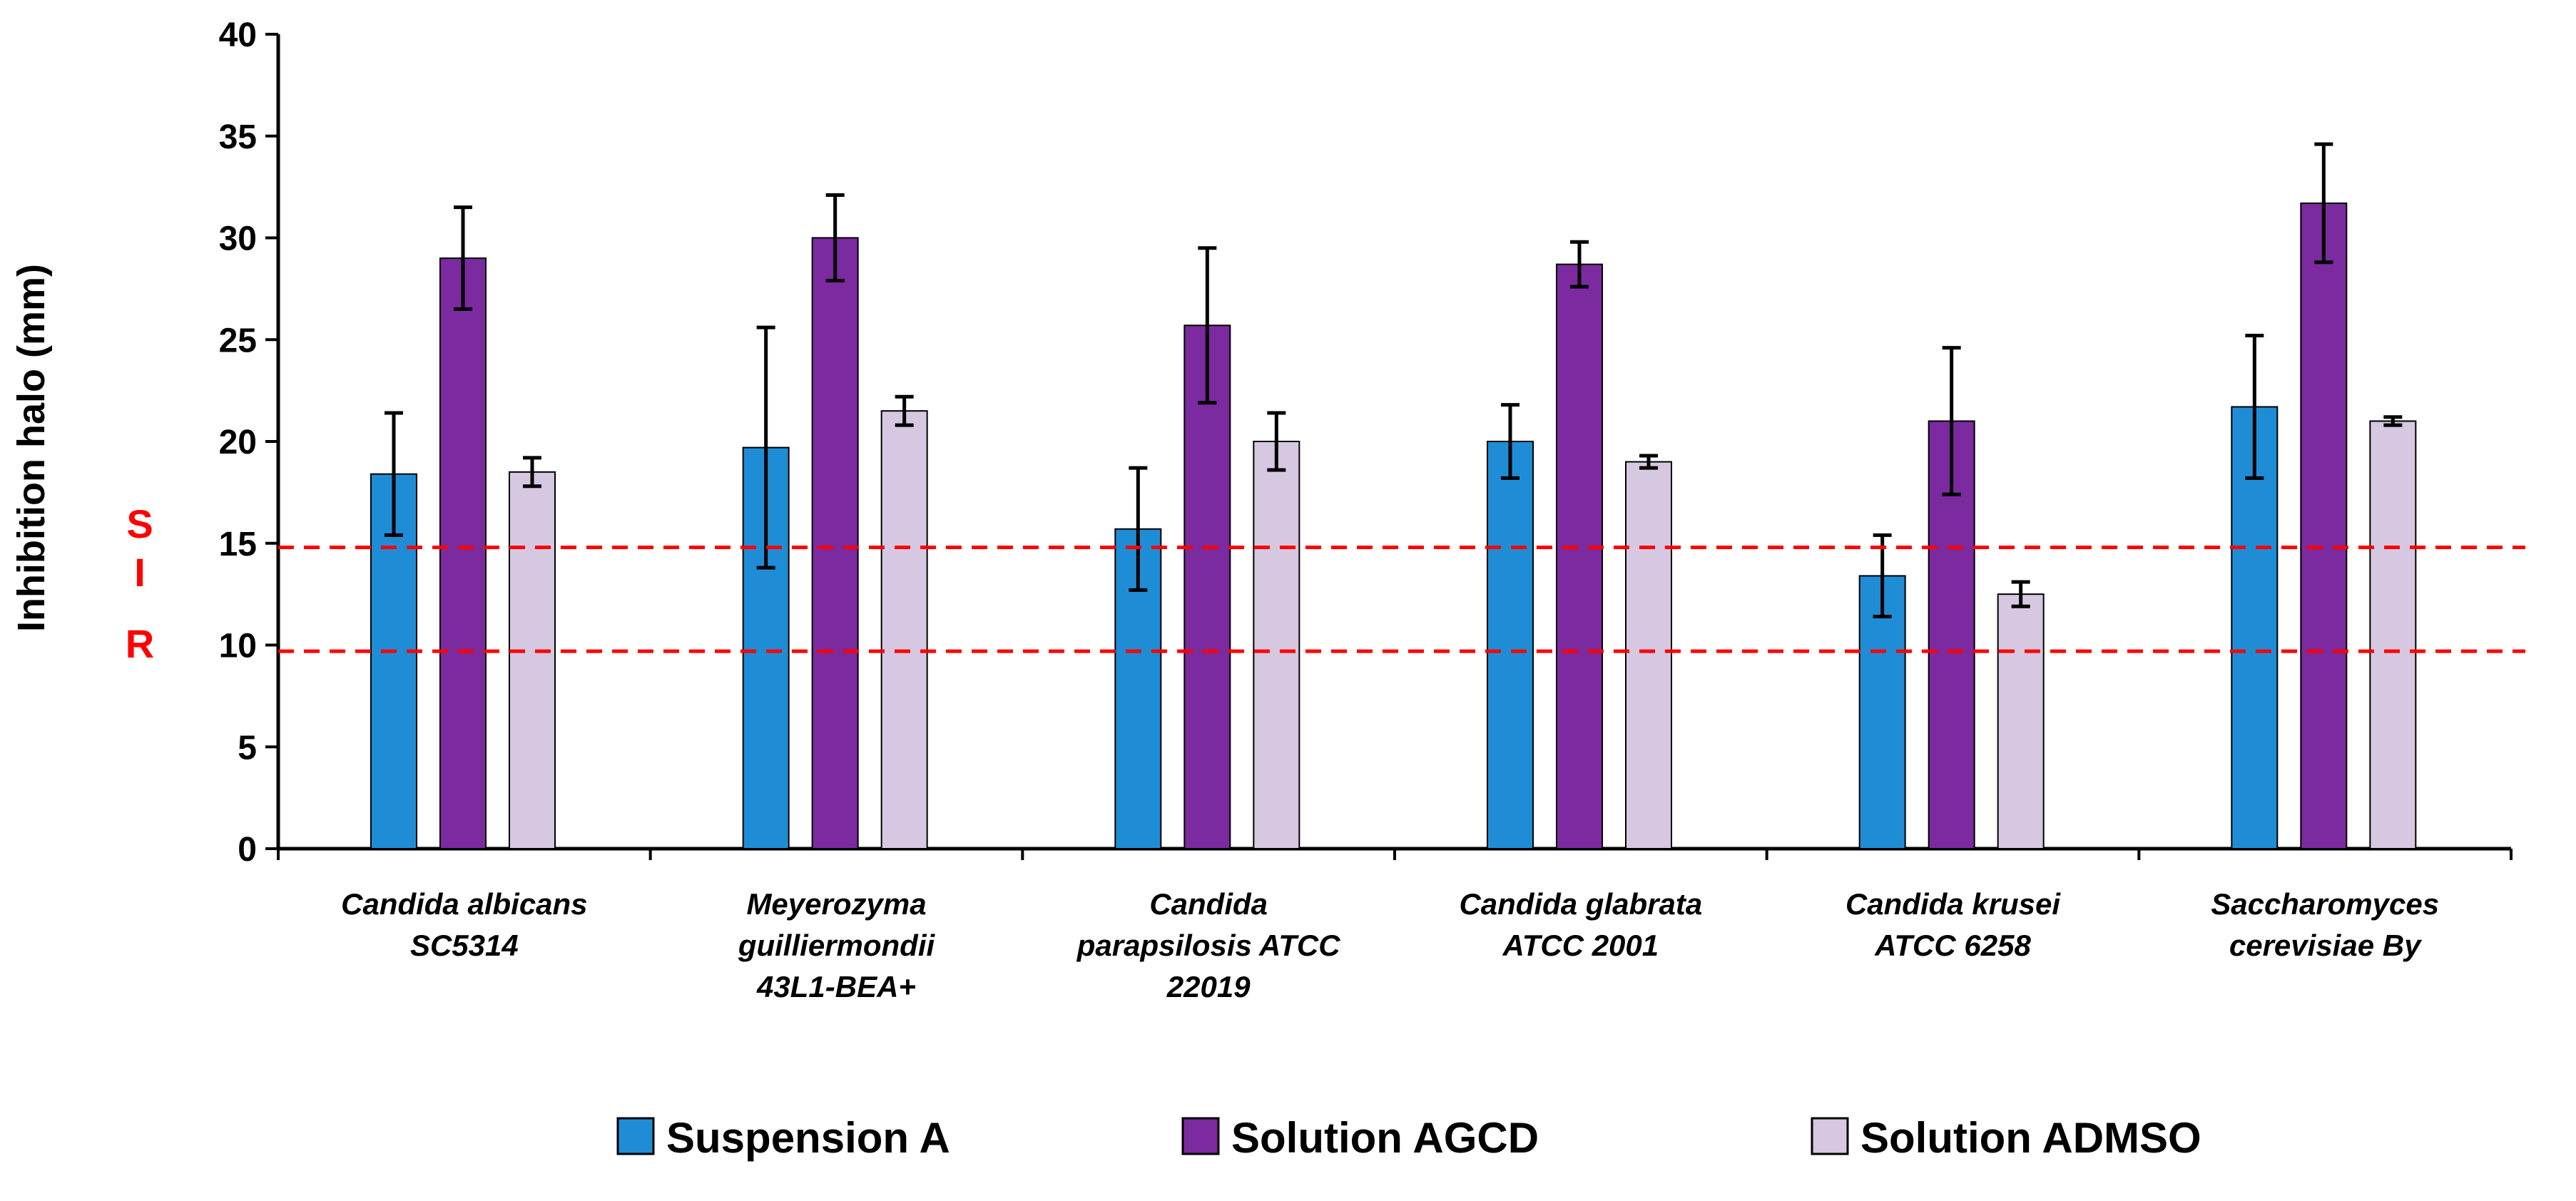  Describe the element at coordinates (464, 946) in the screenshot. I see `x-tick-label-line: SC5314` at that location.